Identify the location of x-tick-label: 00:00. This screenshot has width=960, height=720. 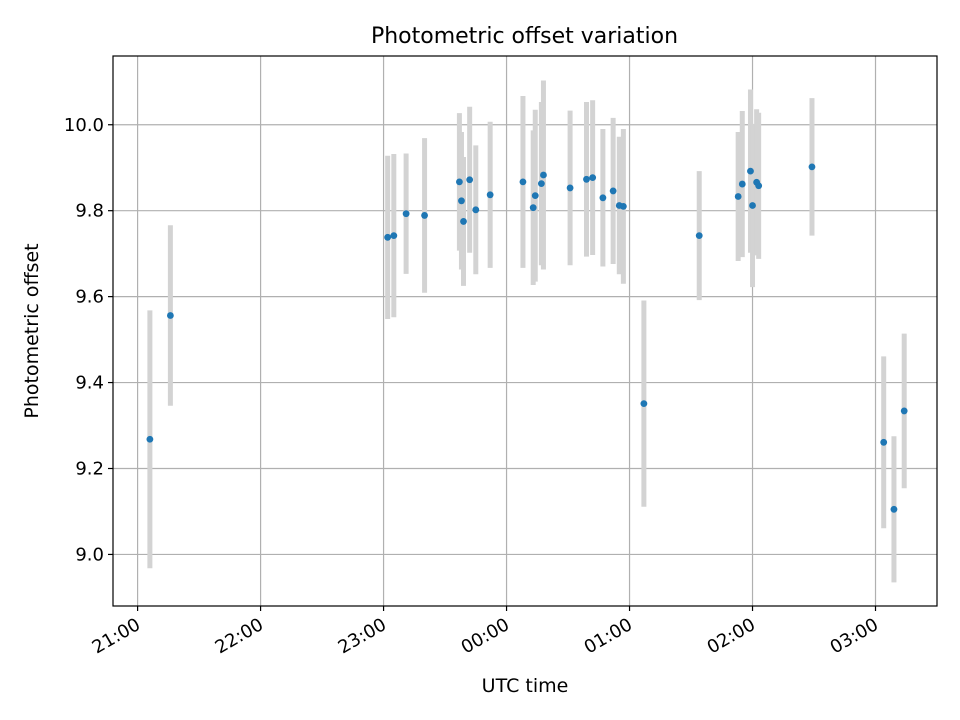
(485, 636).